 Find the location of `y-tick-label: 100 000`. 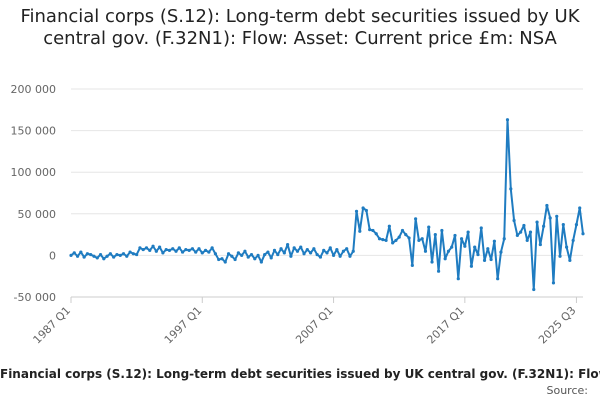

y-tick-label: 100 000 is located at coordinates (34, 172).